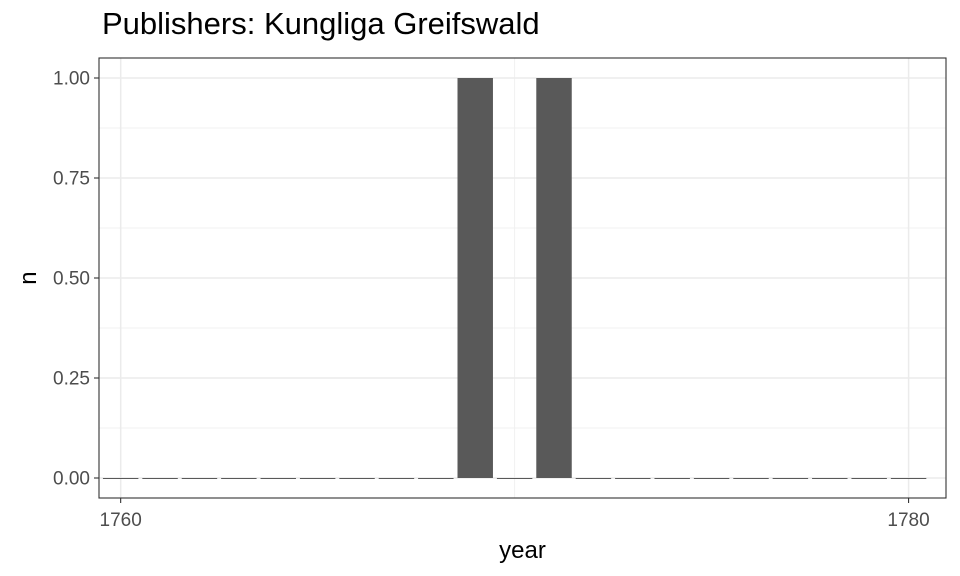 The image size is (960, 576). What do you see at coordinates (908, 520) in the screenshot?
I see `x-tick-label: 1780` at bounding box center [908, 520].